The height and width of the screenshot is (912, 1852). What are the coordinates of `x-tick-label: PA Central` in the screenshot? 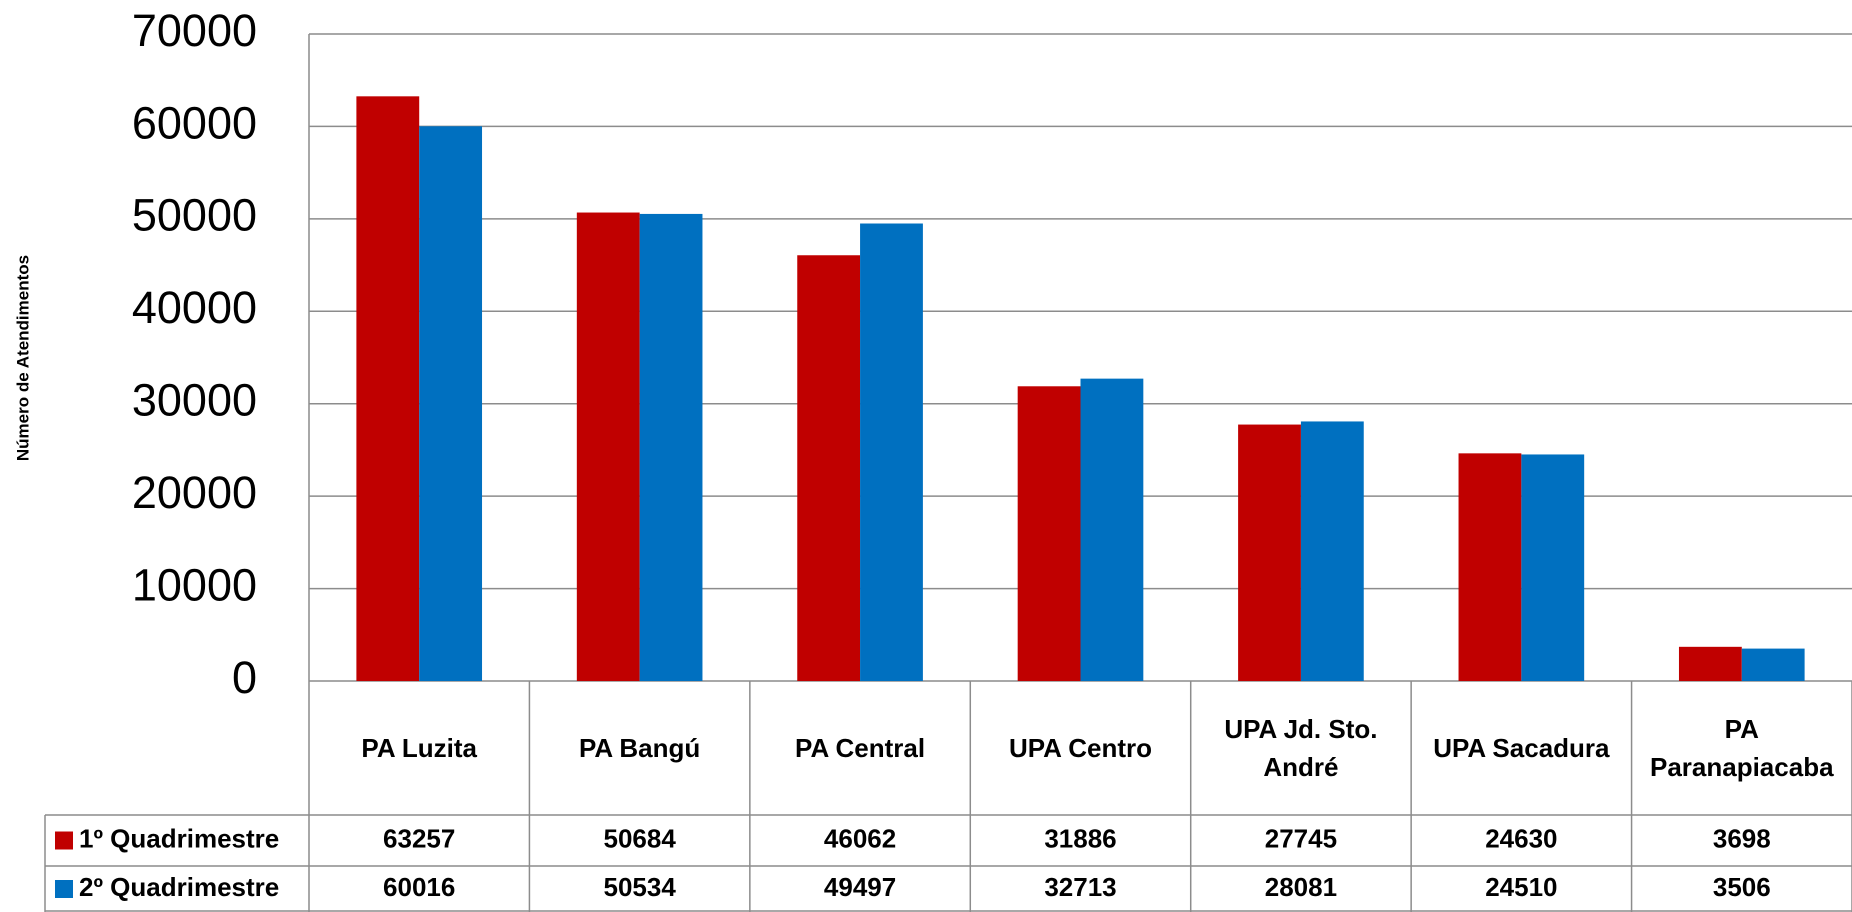 It's located at (860, 748).